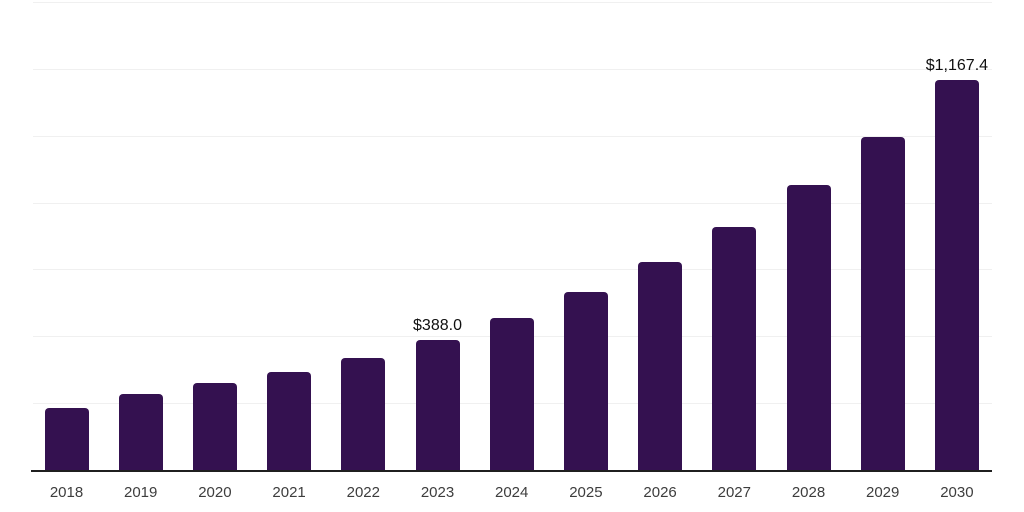 The width and height of the screenshot is (1024, 512). I want to click on bar-2021, so click(289, 421).